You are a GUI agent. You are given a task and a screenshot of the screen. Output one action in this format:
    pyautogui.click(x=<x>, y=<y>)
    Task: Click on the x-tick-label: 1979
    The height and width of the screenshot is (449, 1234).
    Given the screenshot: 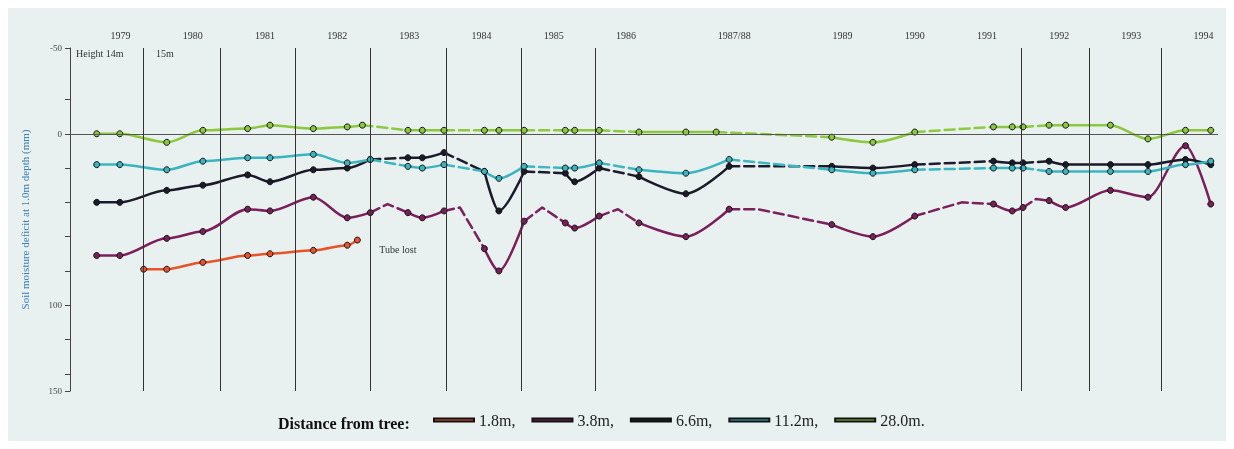 What is the action you would take?
    pyautogui.click(x=120, y=35)
    